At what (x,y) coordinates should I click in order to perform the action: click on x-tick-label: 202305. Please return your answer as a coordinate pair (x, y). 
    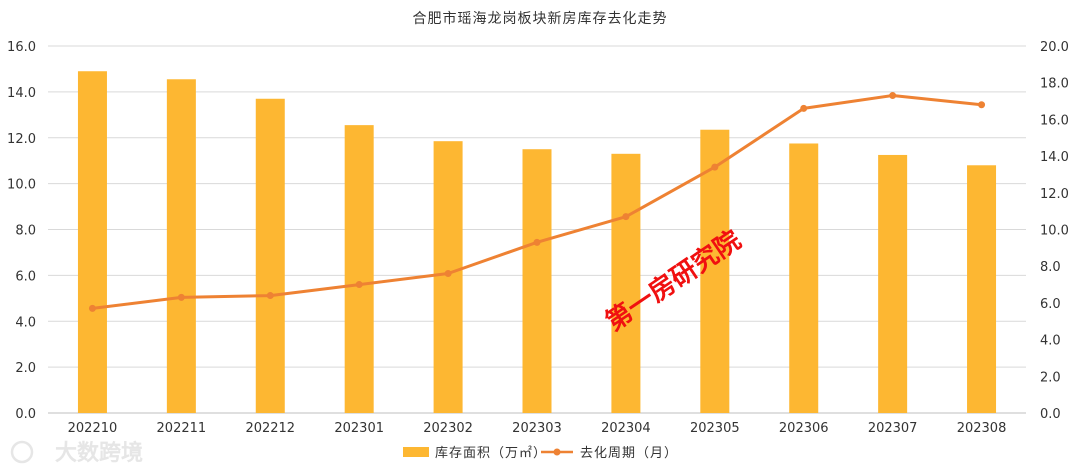
    Looking at the image, I should click on (715, 428).